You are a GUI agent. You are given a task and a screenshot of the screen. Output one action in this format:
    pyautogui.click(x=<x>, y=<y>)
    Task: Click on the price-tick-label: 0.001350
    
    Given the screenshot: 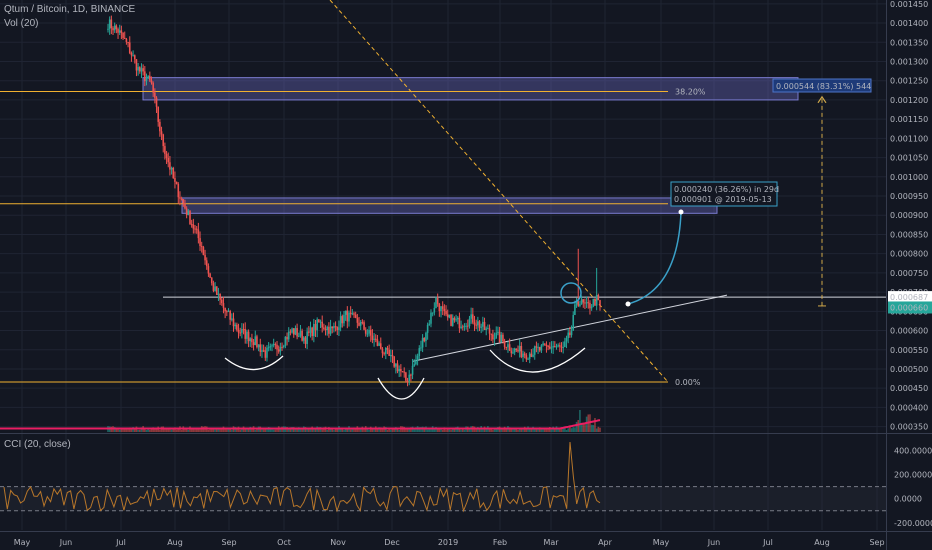 What is the action you would take?
    pyautogui.click(x=909, y=42)
    